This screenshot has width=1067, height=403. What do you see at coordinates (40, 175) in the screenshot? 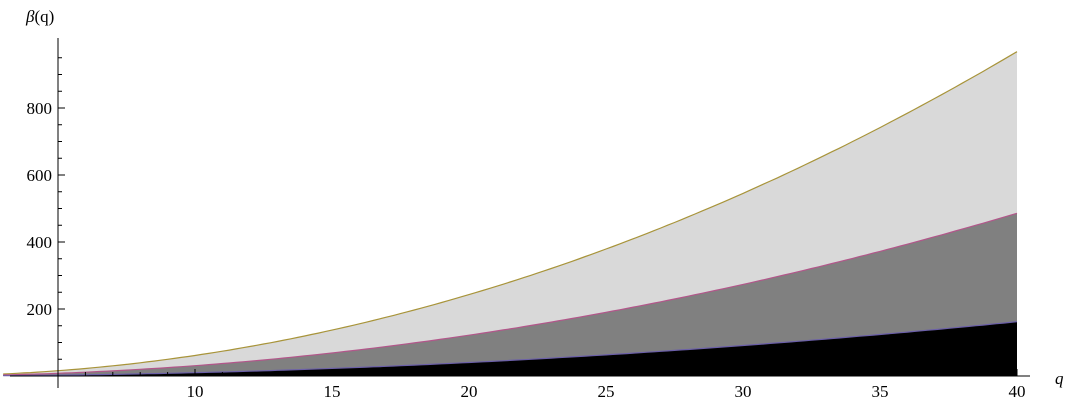
I see `y-tick-label: 600` at bounding box center [40, 175].